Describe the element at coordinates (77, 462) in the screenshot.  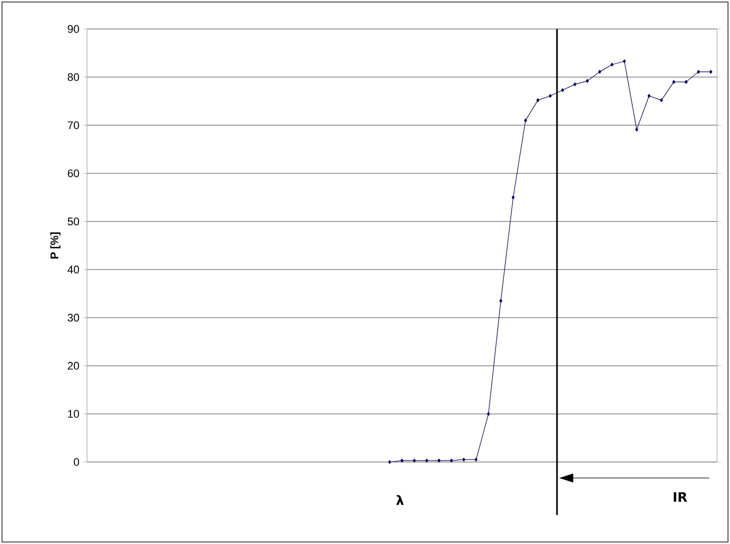
I see `y-tick-label: 0` at that location.